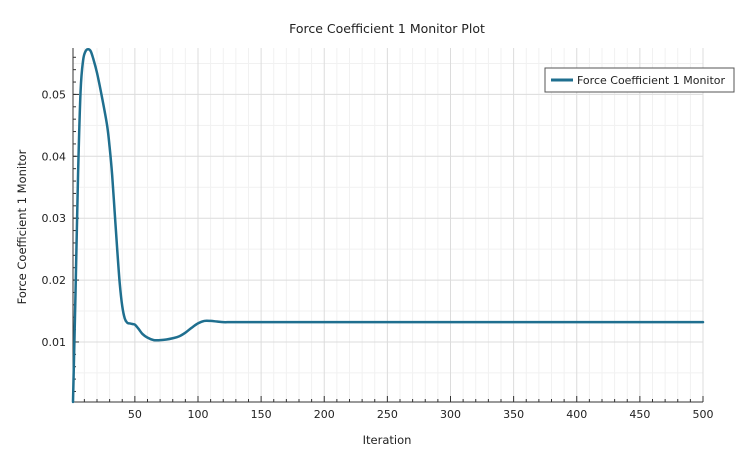  Describe the element at coordinates (703, 414) in the screenshot. I see `x-tick-label: 500` at that location.